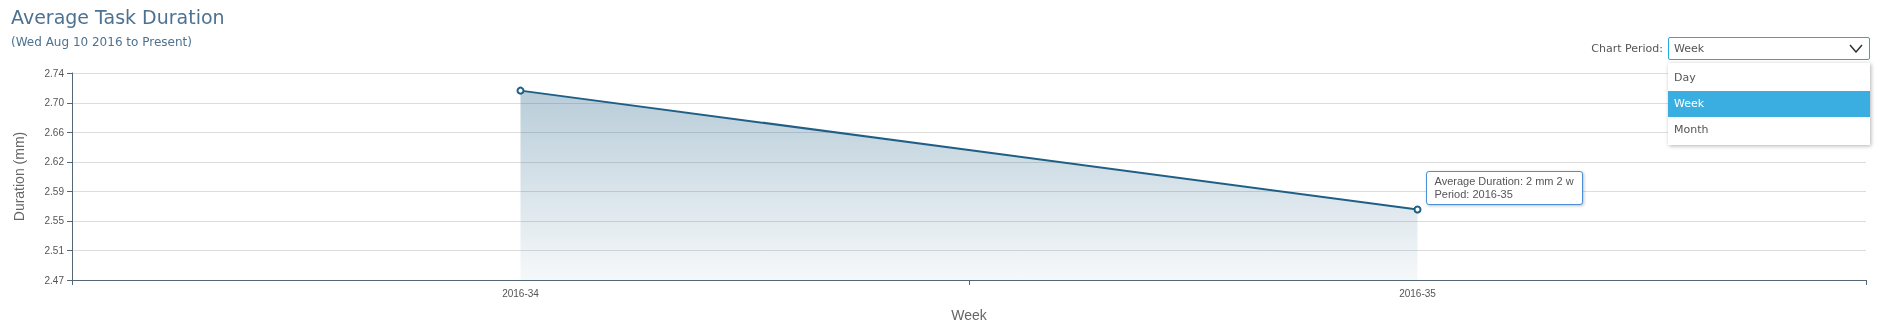  Describe the element at coordinates (54, 132) in the screenshot. I see `y-tick-label: 2.66` at that location.